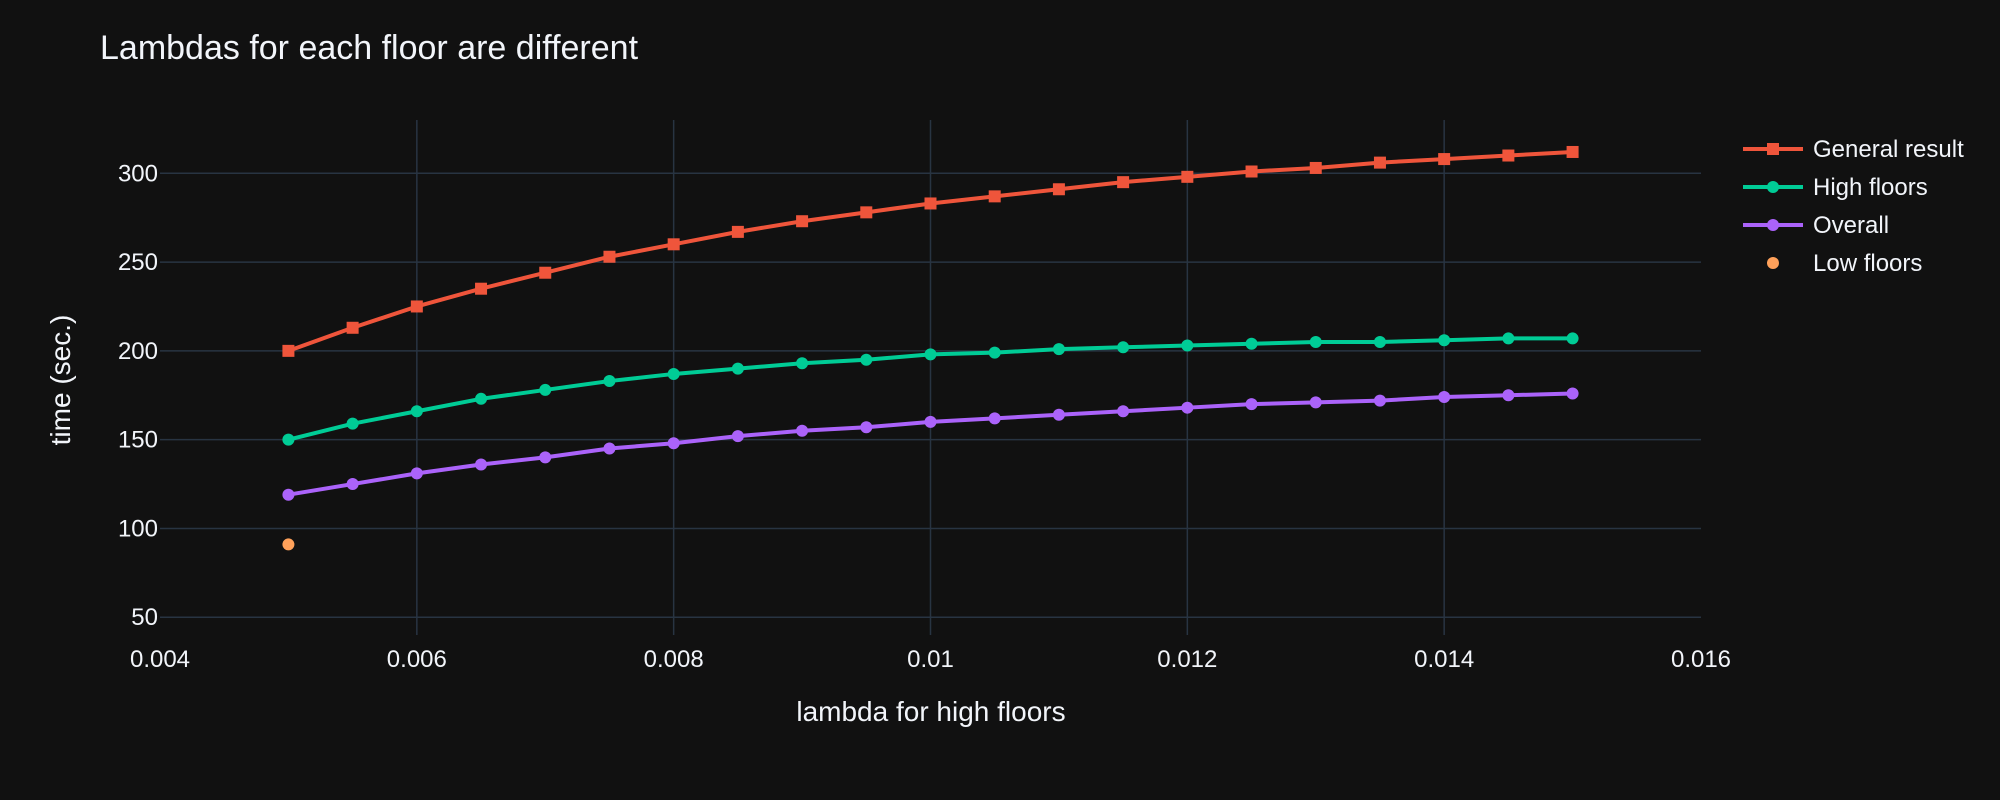  I want to click on x-tick-label: 0.008, so click(674, 659).